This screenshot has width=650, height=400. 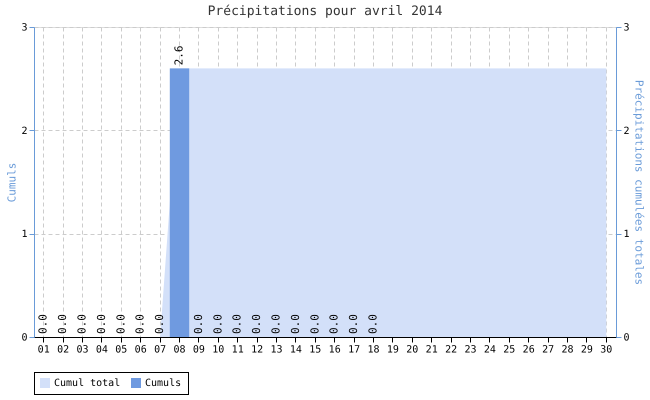 What do you see at coordinates (24, 28) in the screenshot?
I see `y-tick-label: 3` at bounding box center [24, 28].